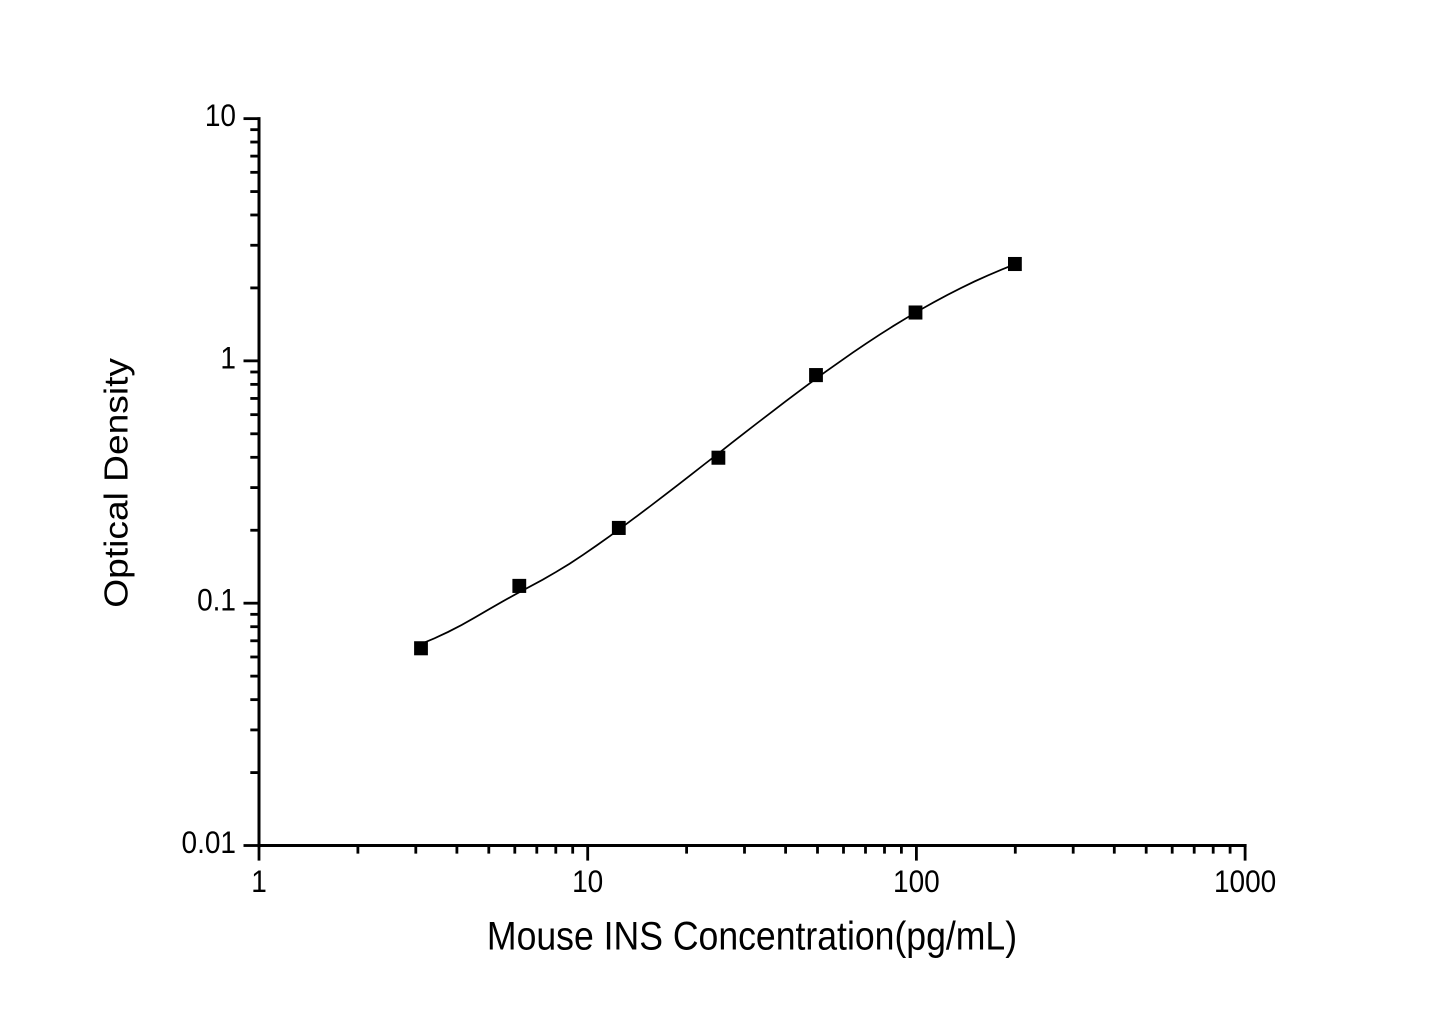  I want to click on svg-text: 0.01, so click(209, 843).